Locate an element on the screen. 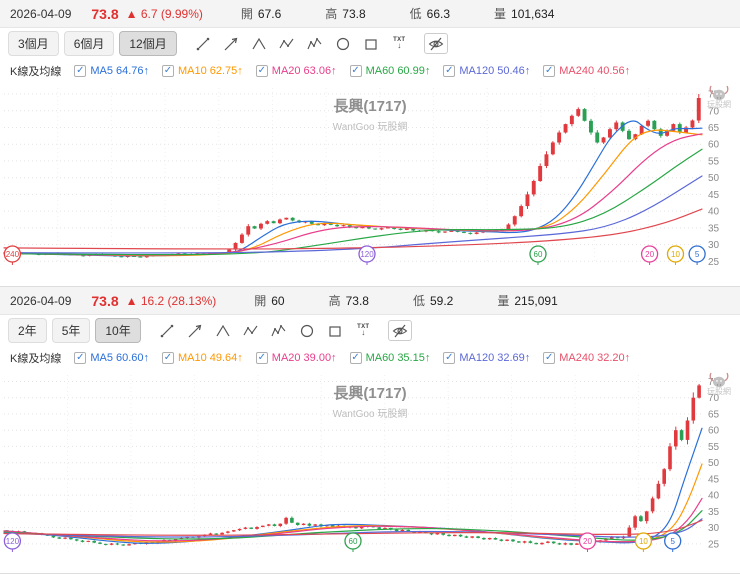 The height and width of the screenshot is (574, 740). quote-low: 低 66.3 is located at coordinates (430, 13).